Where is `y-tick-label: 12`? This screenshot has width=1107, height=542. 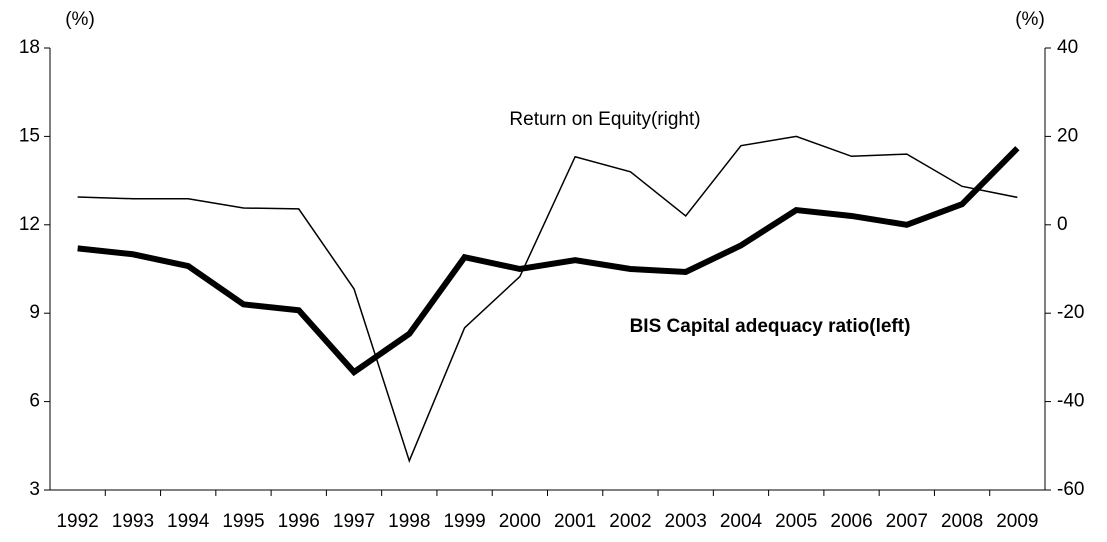
y-tick-label: 12 is located at coordinates (29, 224).